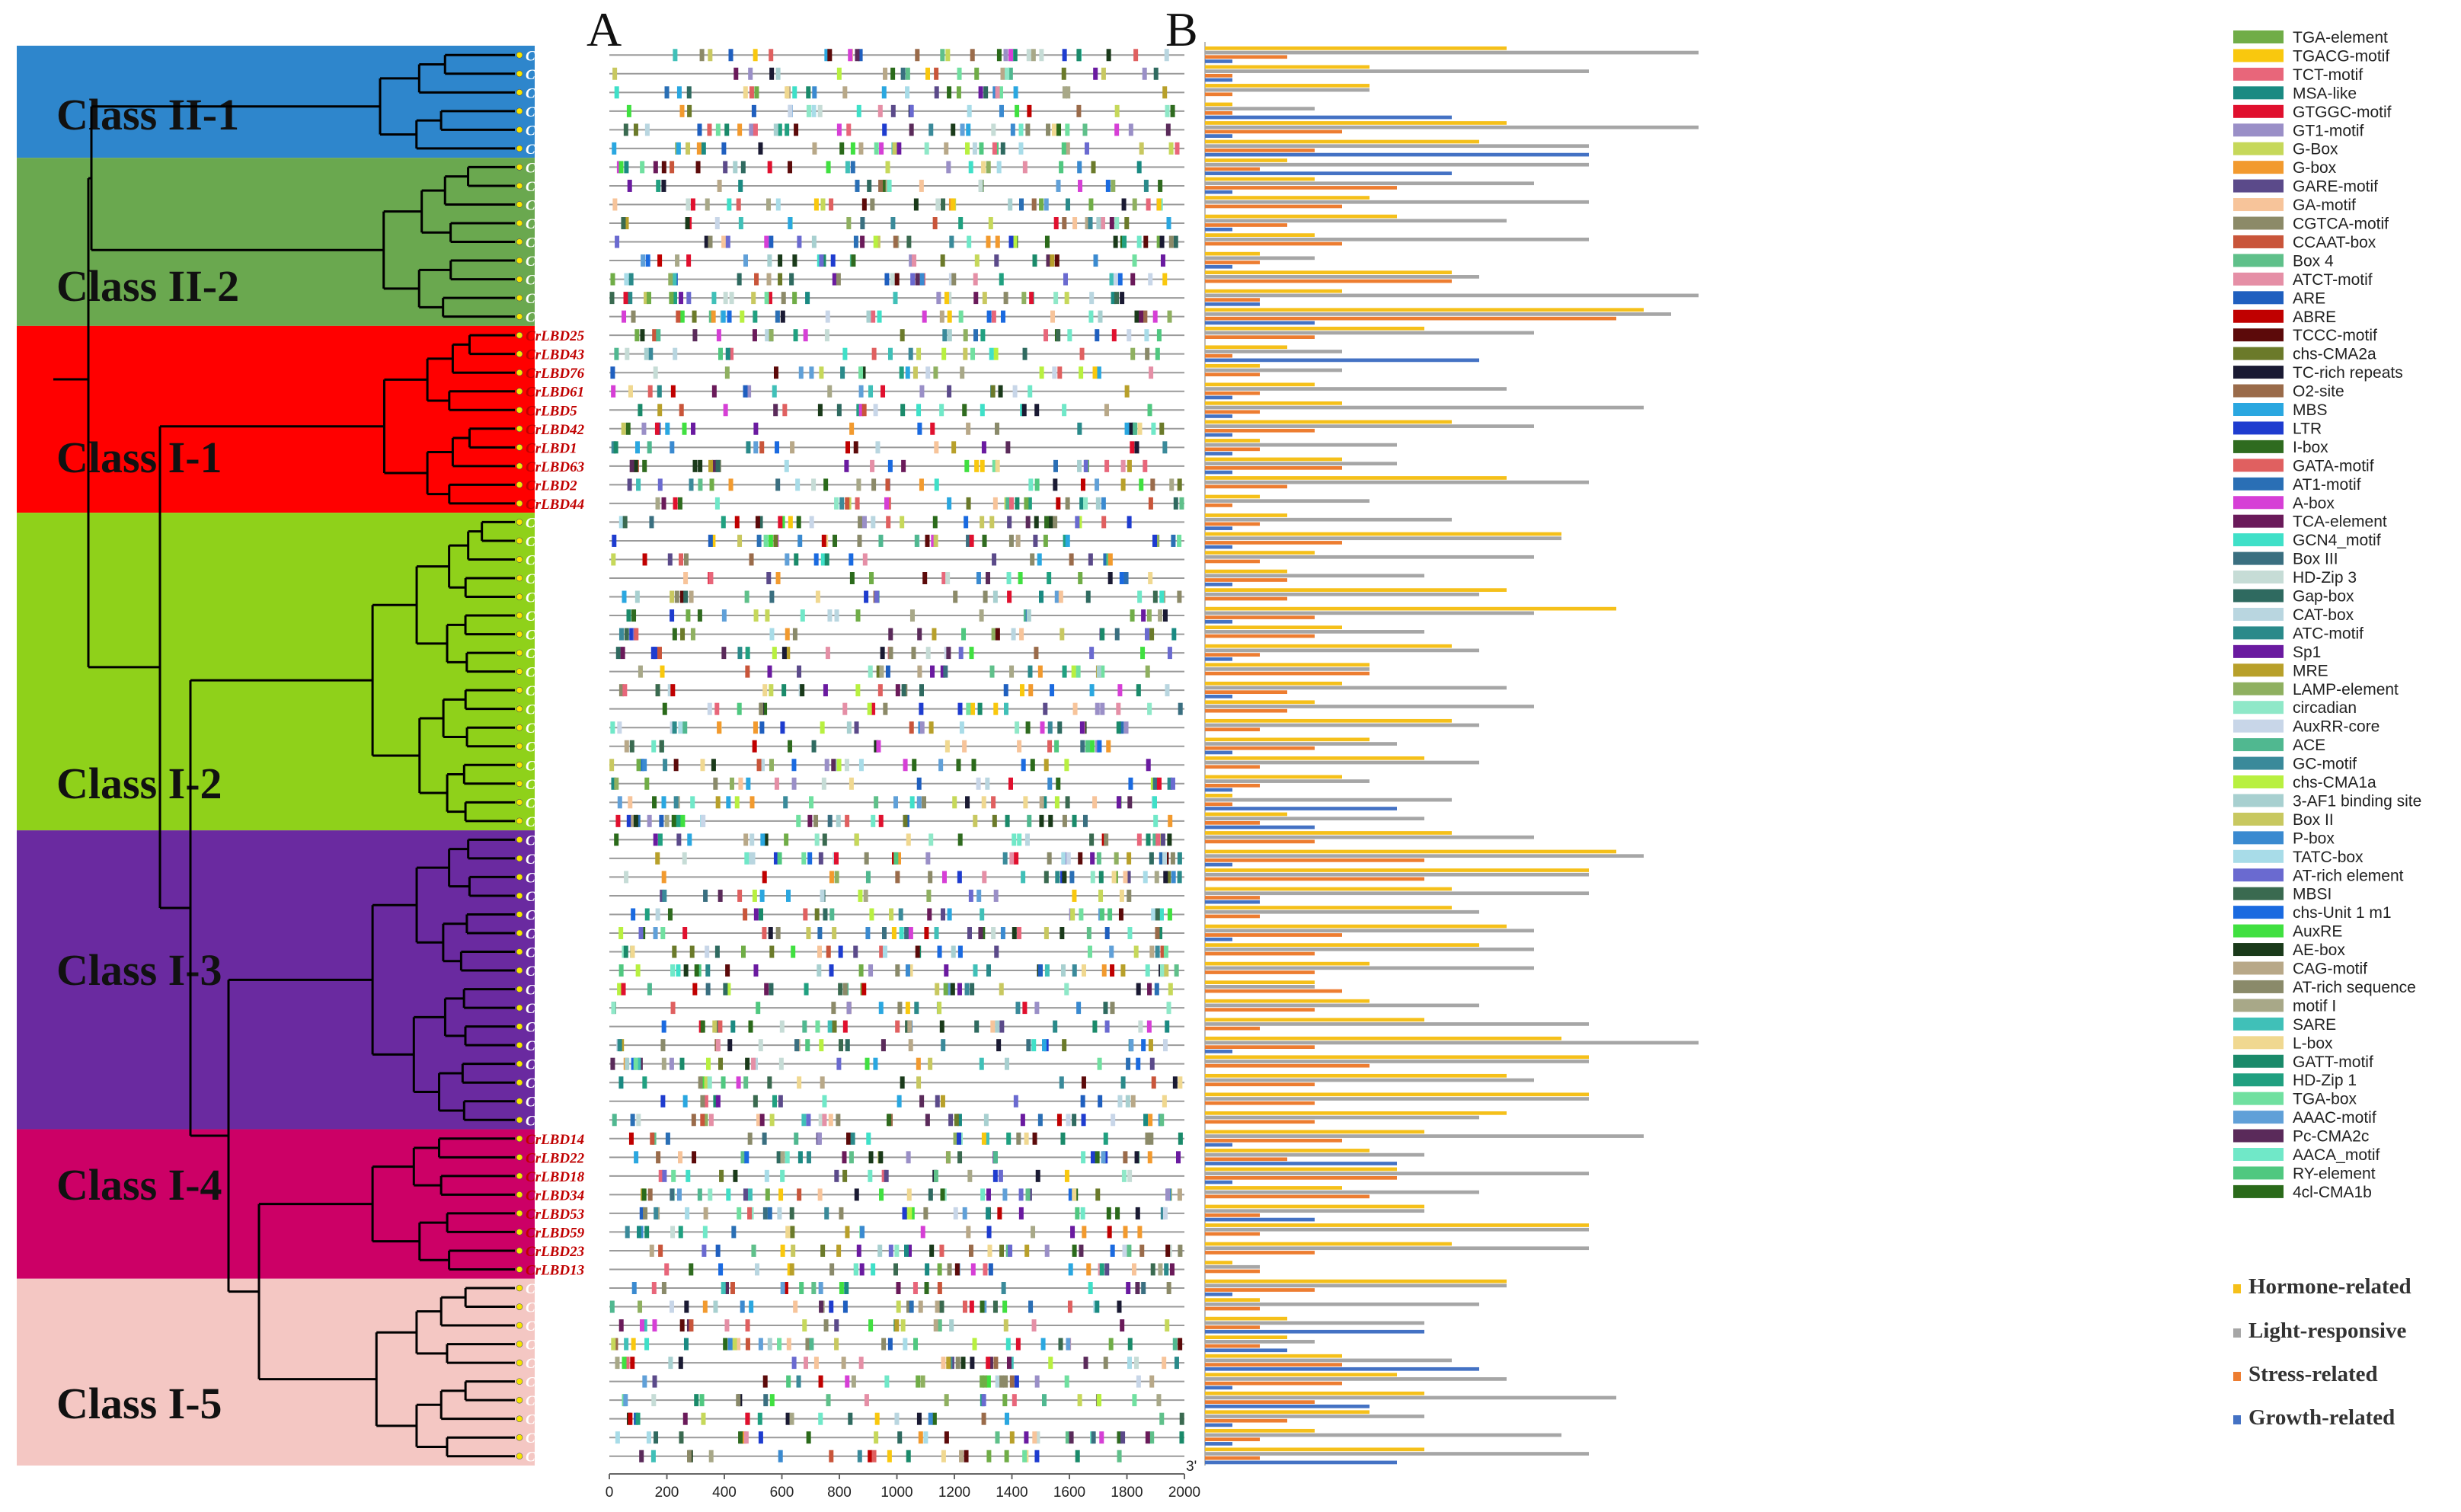  What do you see at coordinates (2342, 112) in the screenshot?
I see `legend-label: GTGGC-motif` at bounding box center [2342, 112].